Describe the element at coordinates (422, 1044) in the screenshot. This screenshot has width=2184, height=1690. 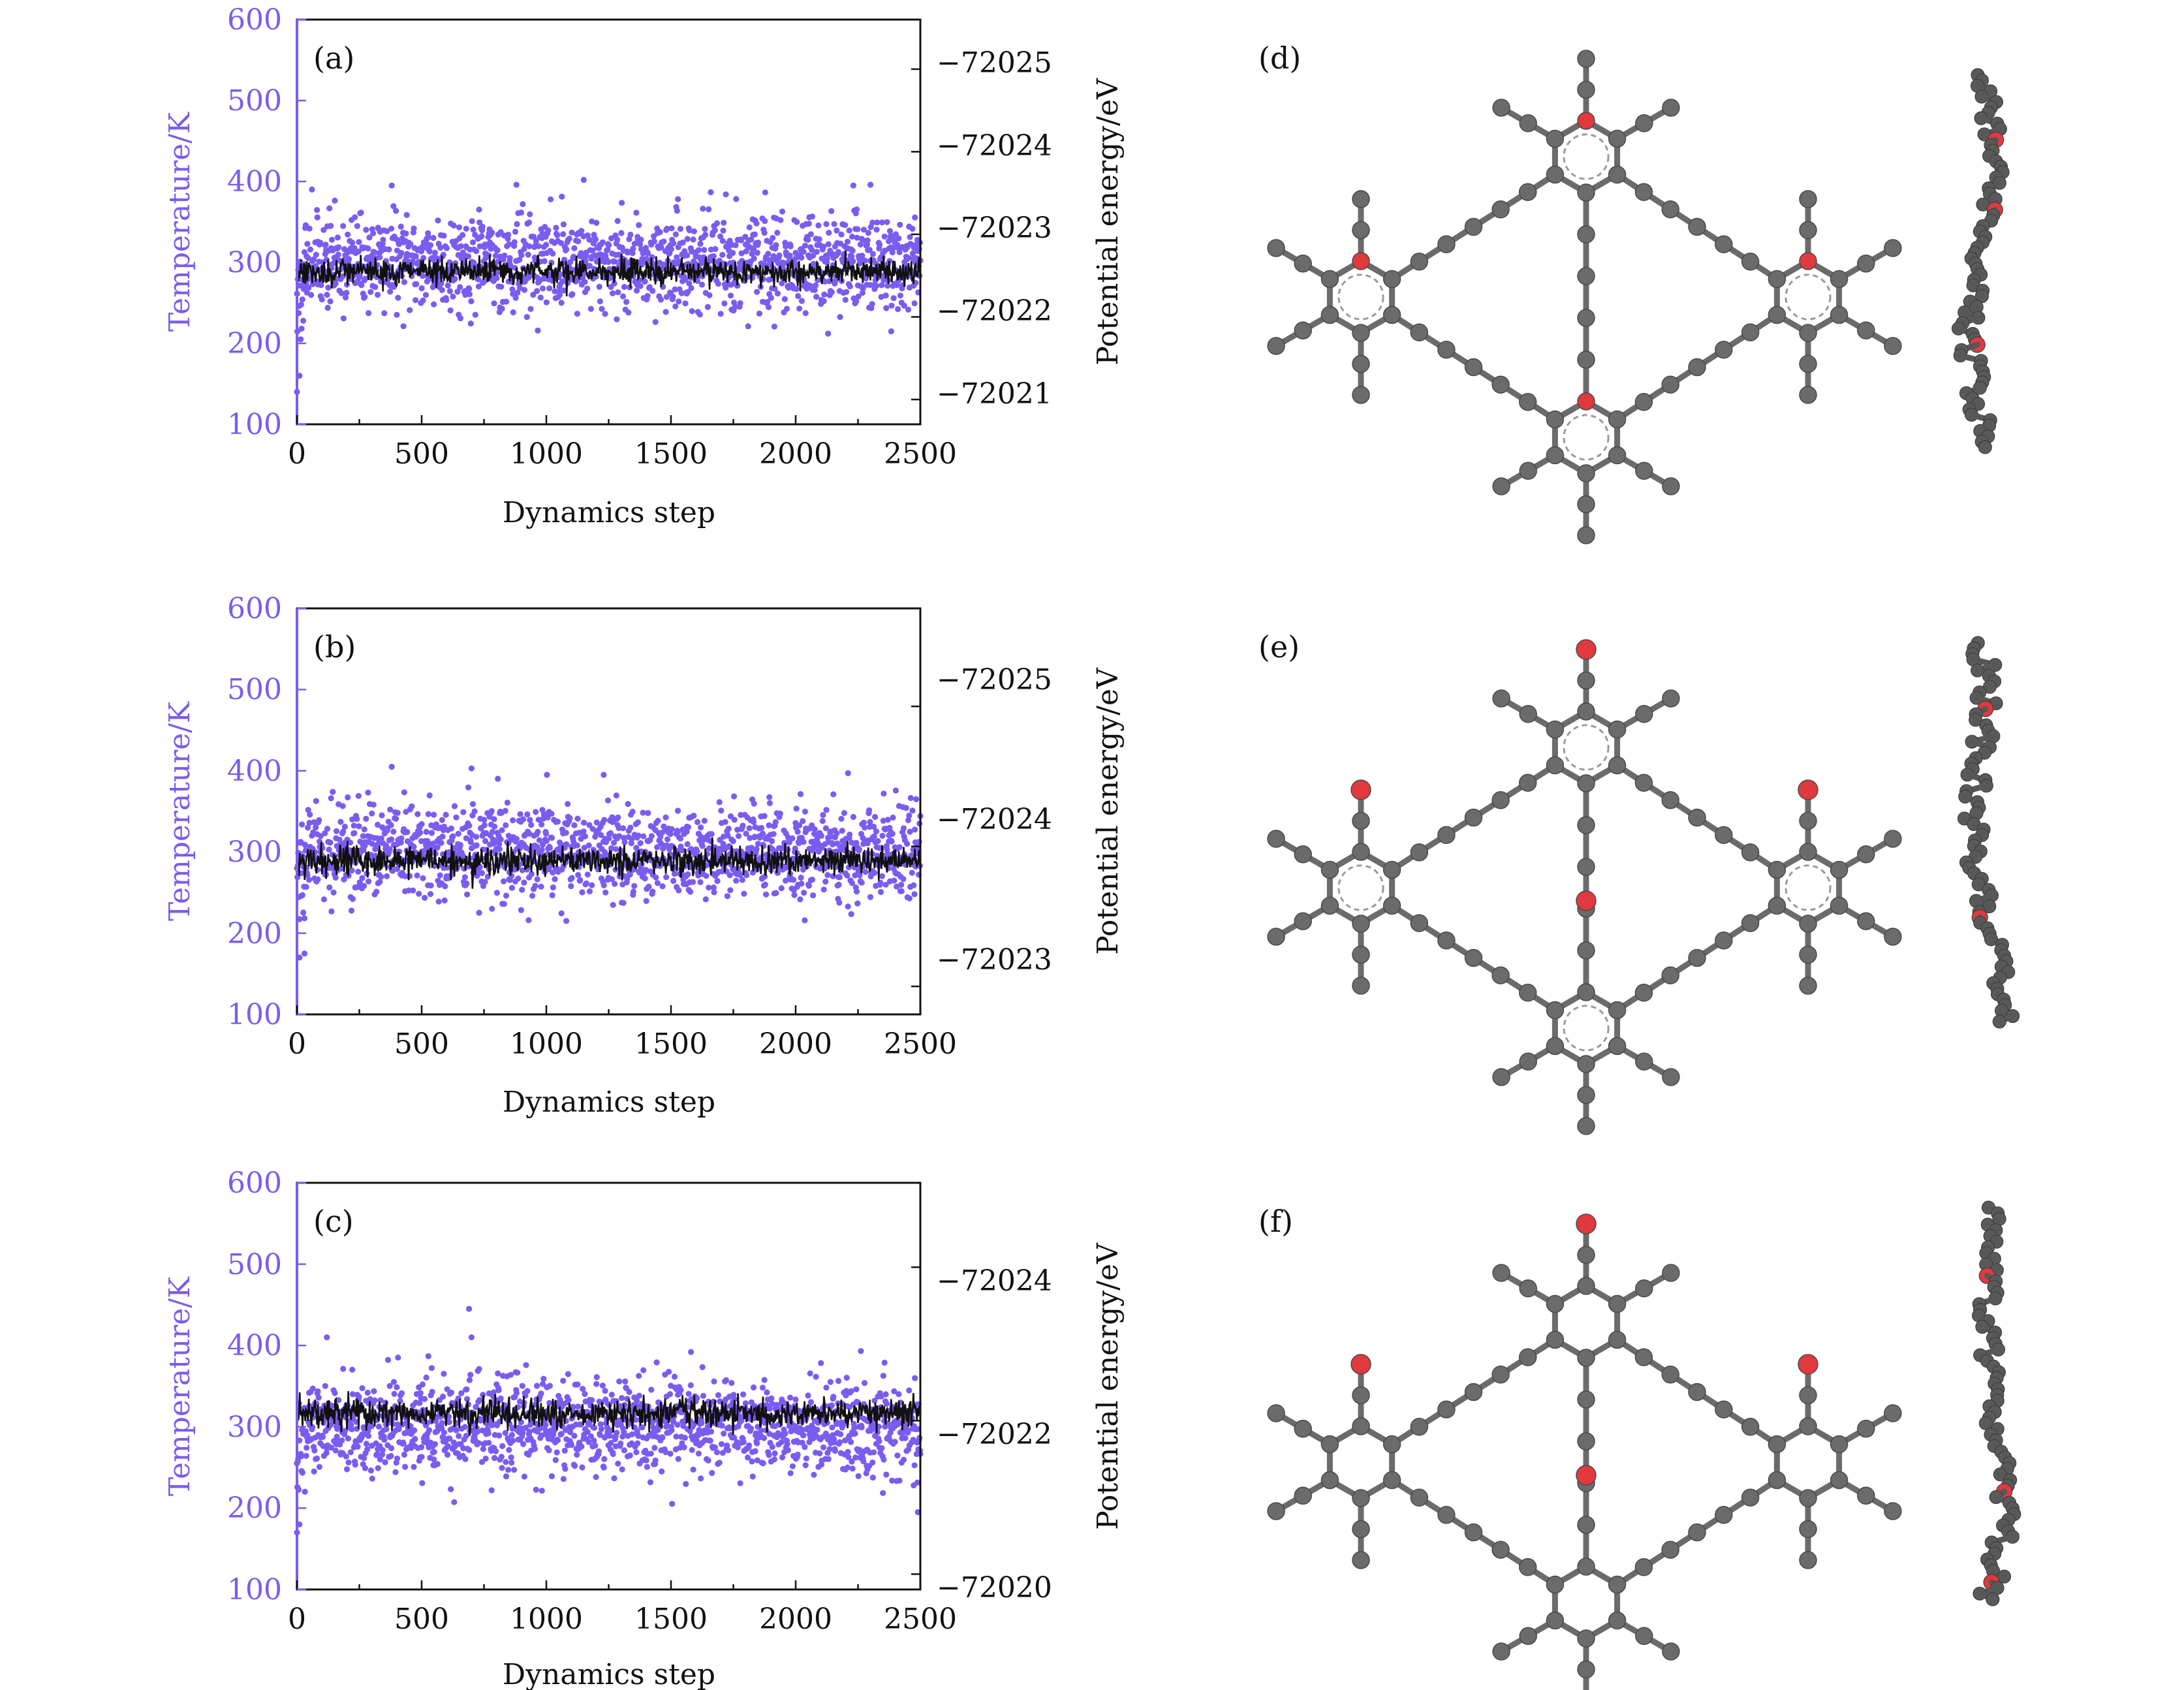
I see `chart-b-x-tick-label: 500` at that location.